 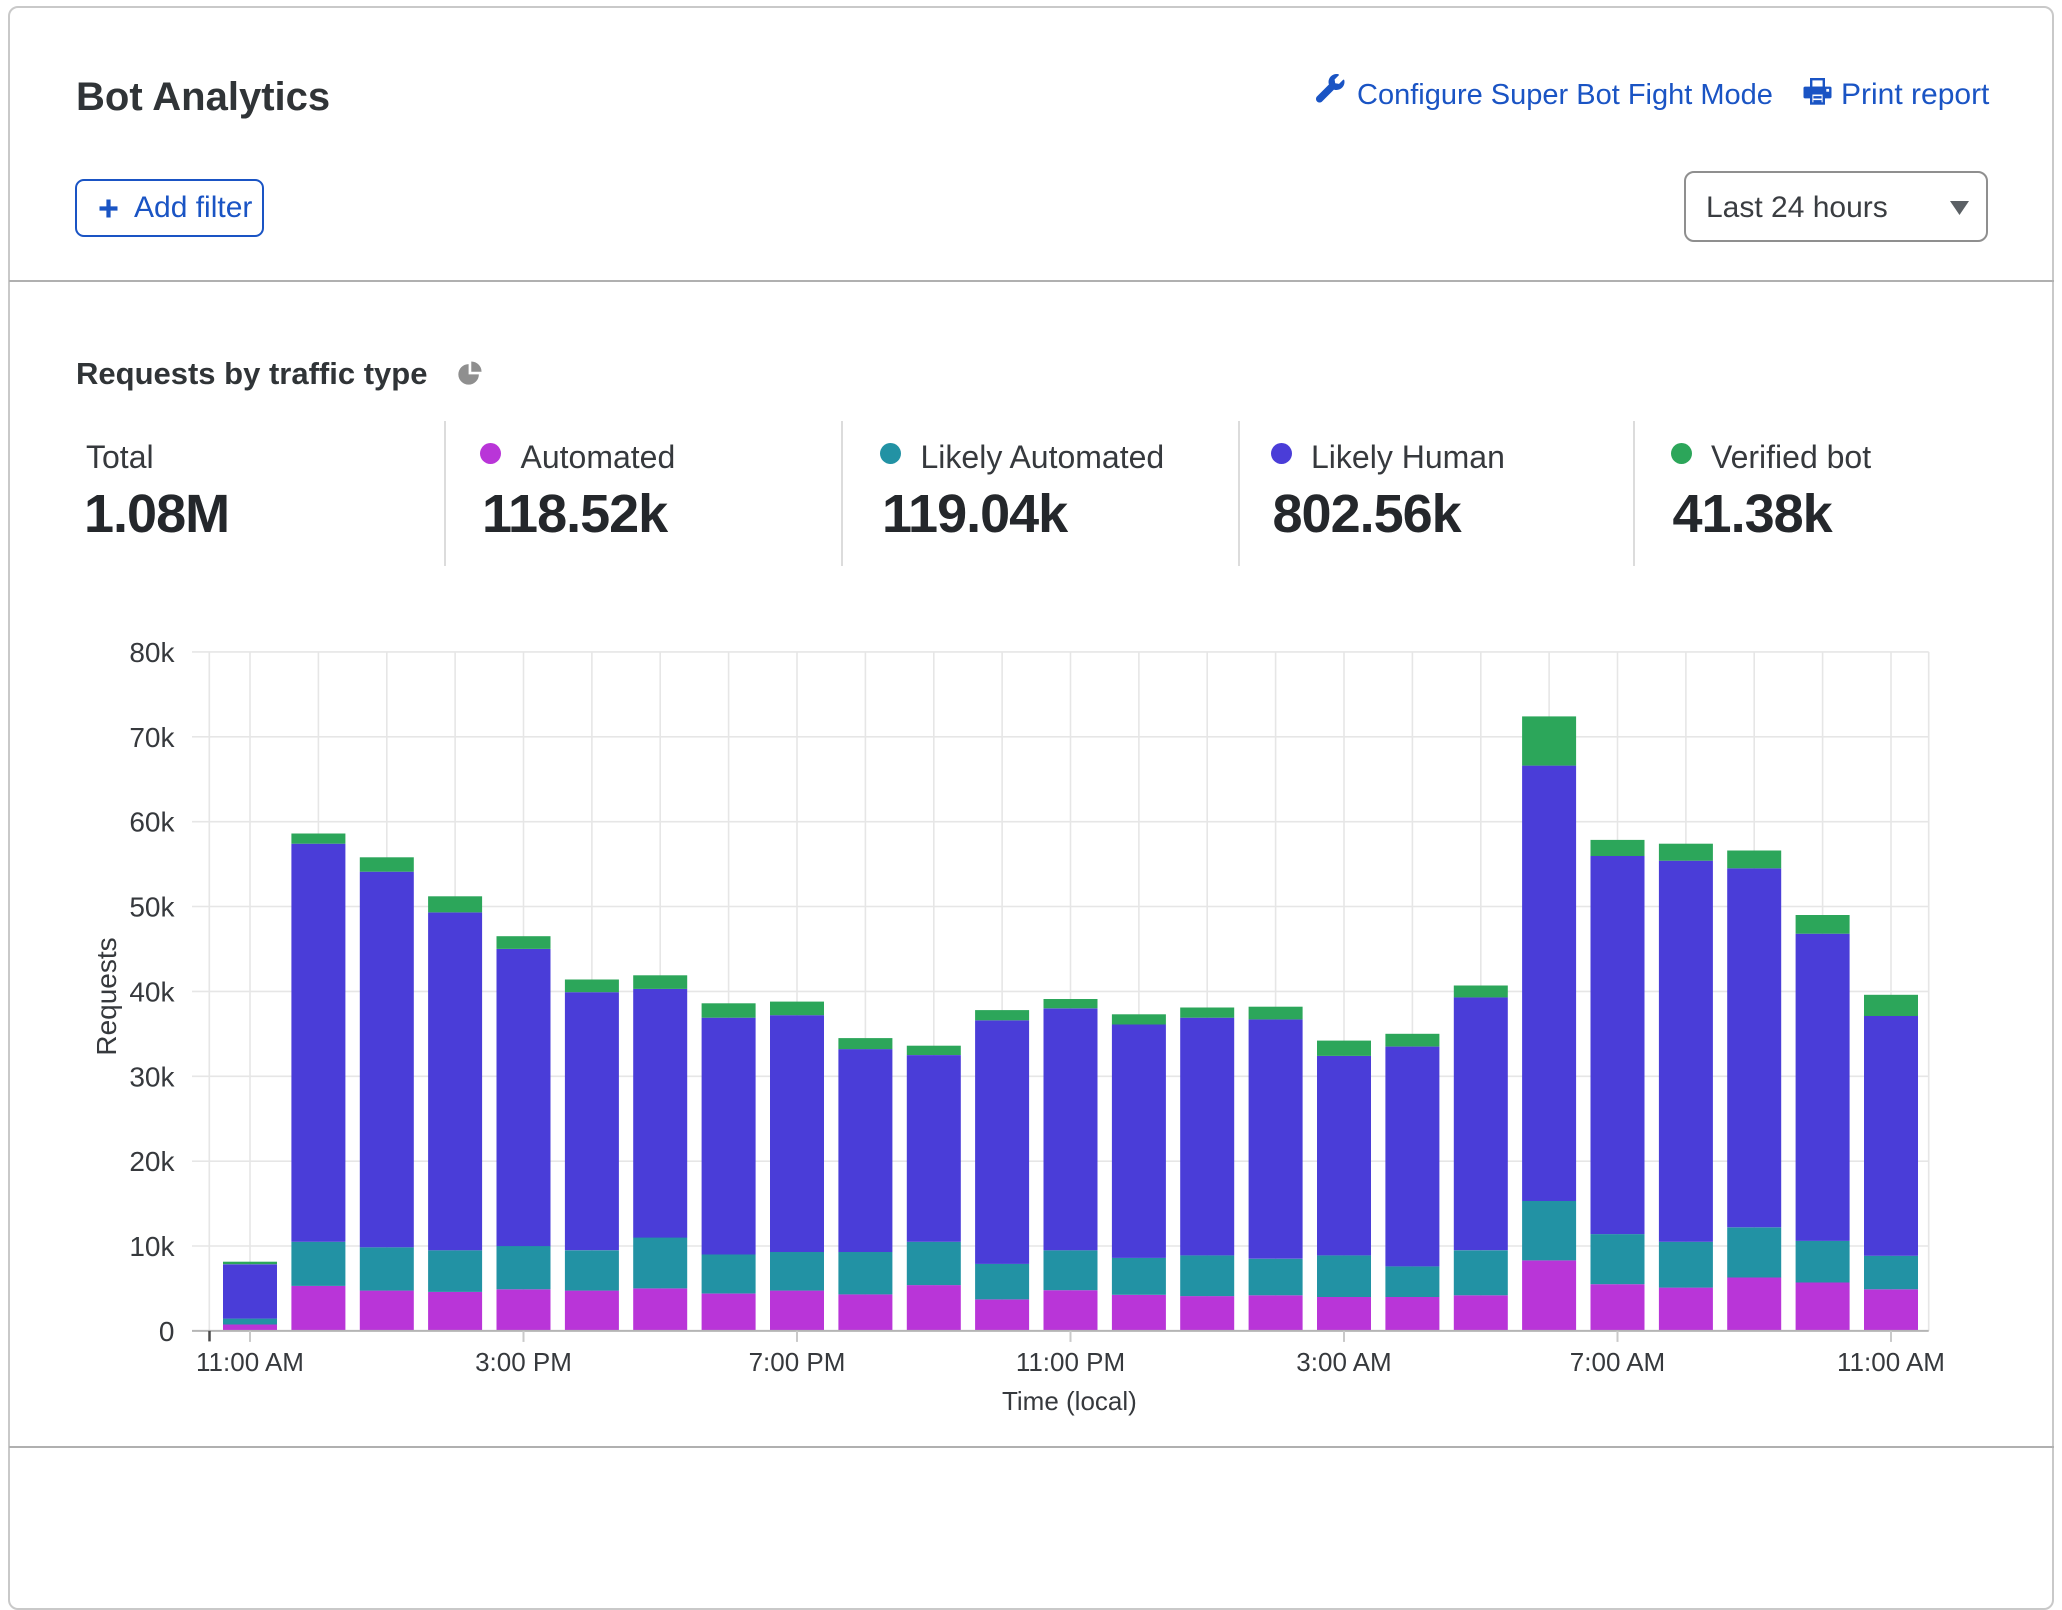 What do you see at coordinates (152, 652) in the screenshot?
I see `svg-text: 80k` at bounding box center [152, 652].